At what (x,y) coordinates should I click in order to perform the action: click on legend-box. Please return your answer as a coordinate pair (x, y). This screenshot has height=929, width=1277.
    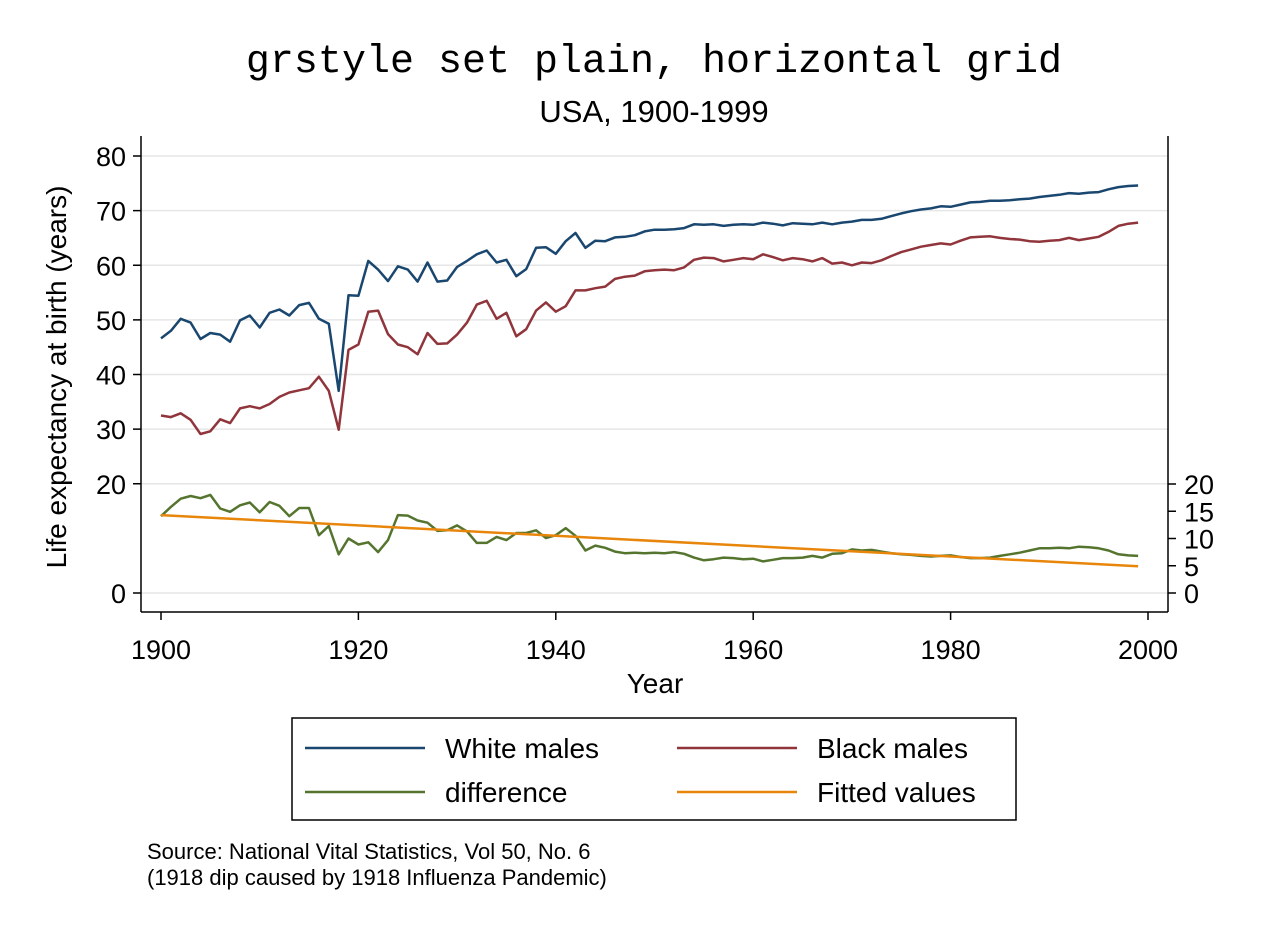
    Looking at the image, I should click on (654, 769).